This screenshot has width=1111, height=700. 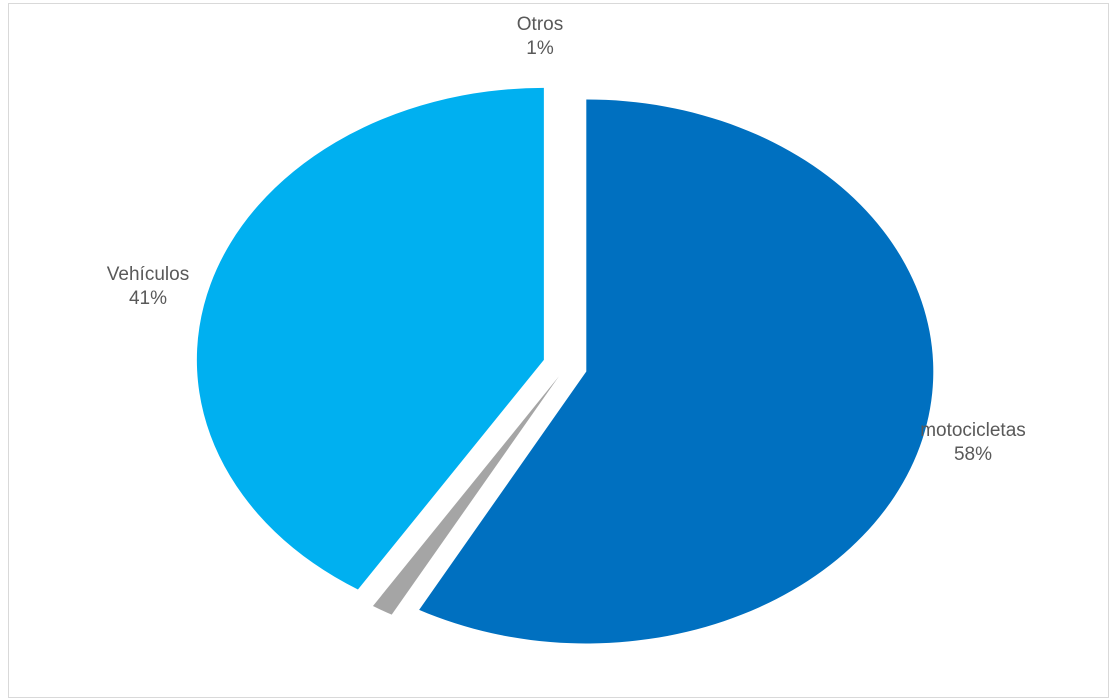 I want to click on data-label-motocicletas: motocicletas 58%, so click(x=973, y=442).